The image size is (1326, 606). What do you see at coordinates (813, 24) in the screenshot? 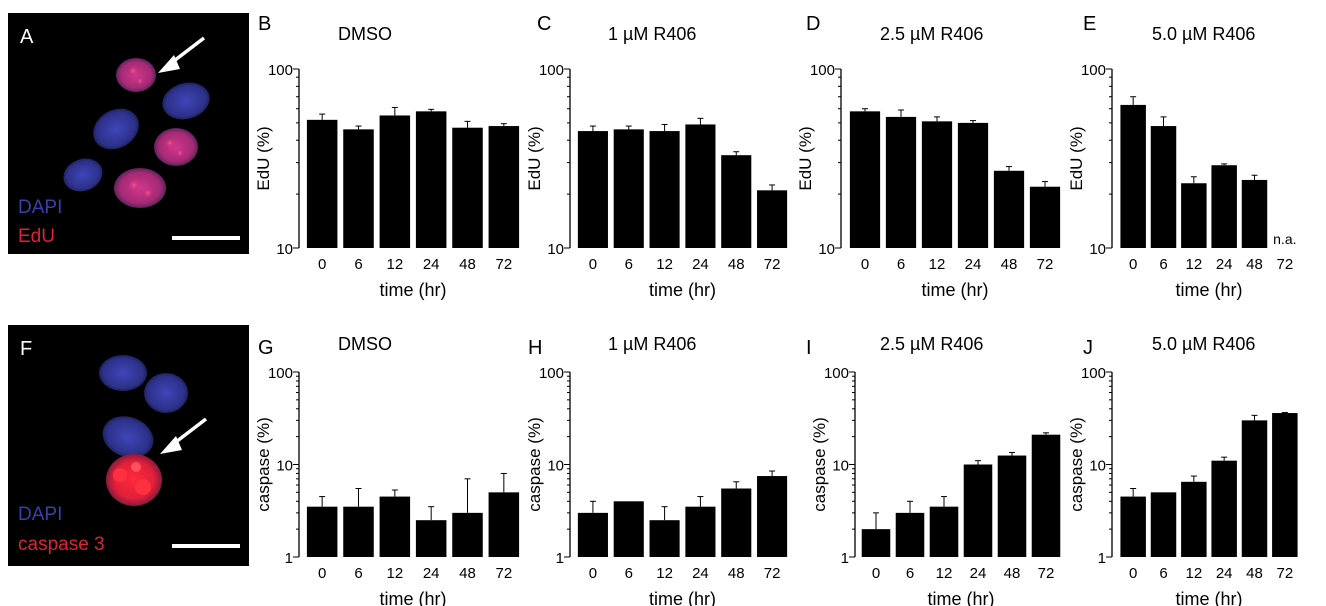
I see `panel-letter: D` at bounding box center [813, 24].